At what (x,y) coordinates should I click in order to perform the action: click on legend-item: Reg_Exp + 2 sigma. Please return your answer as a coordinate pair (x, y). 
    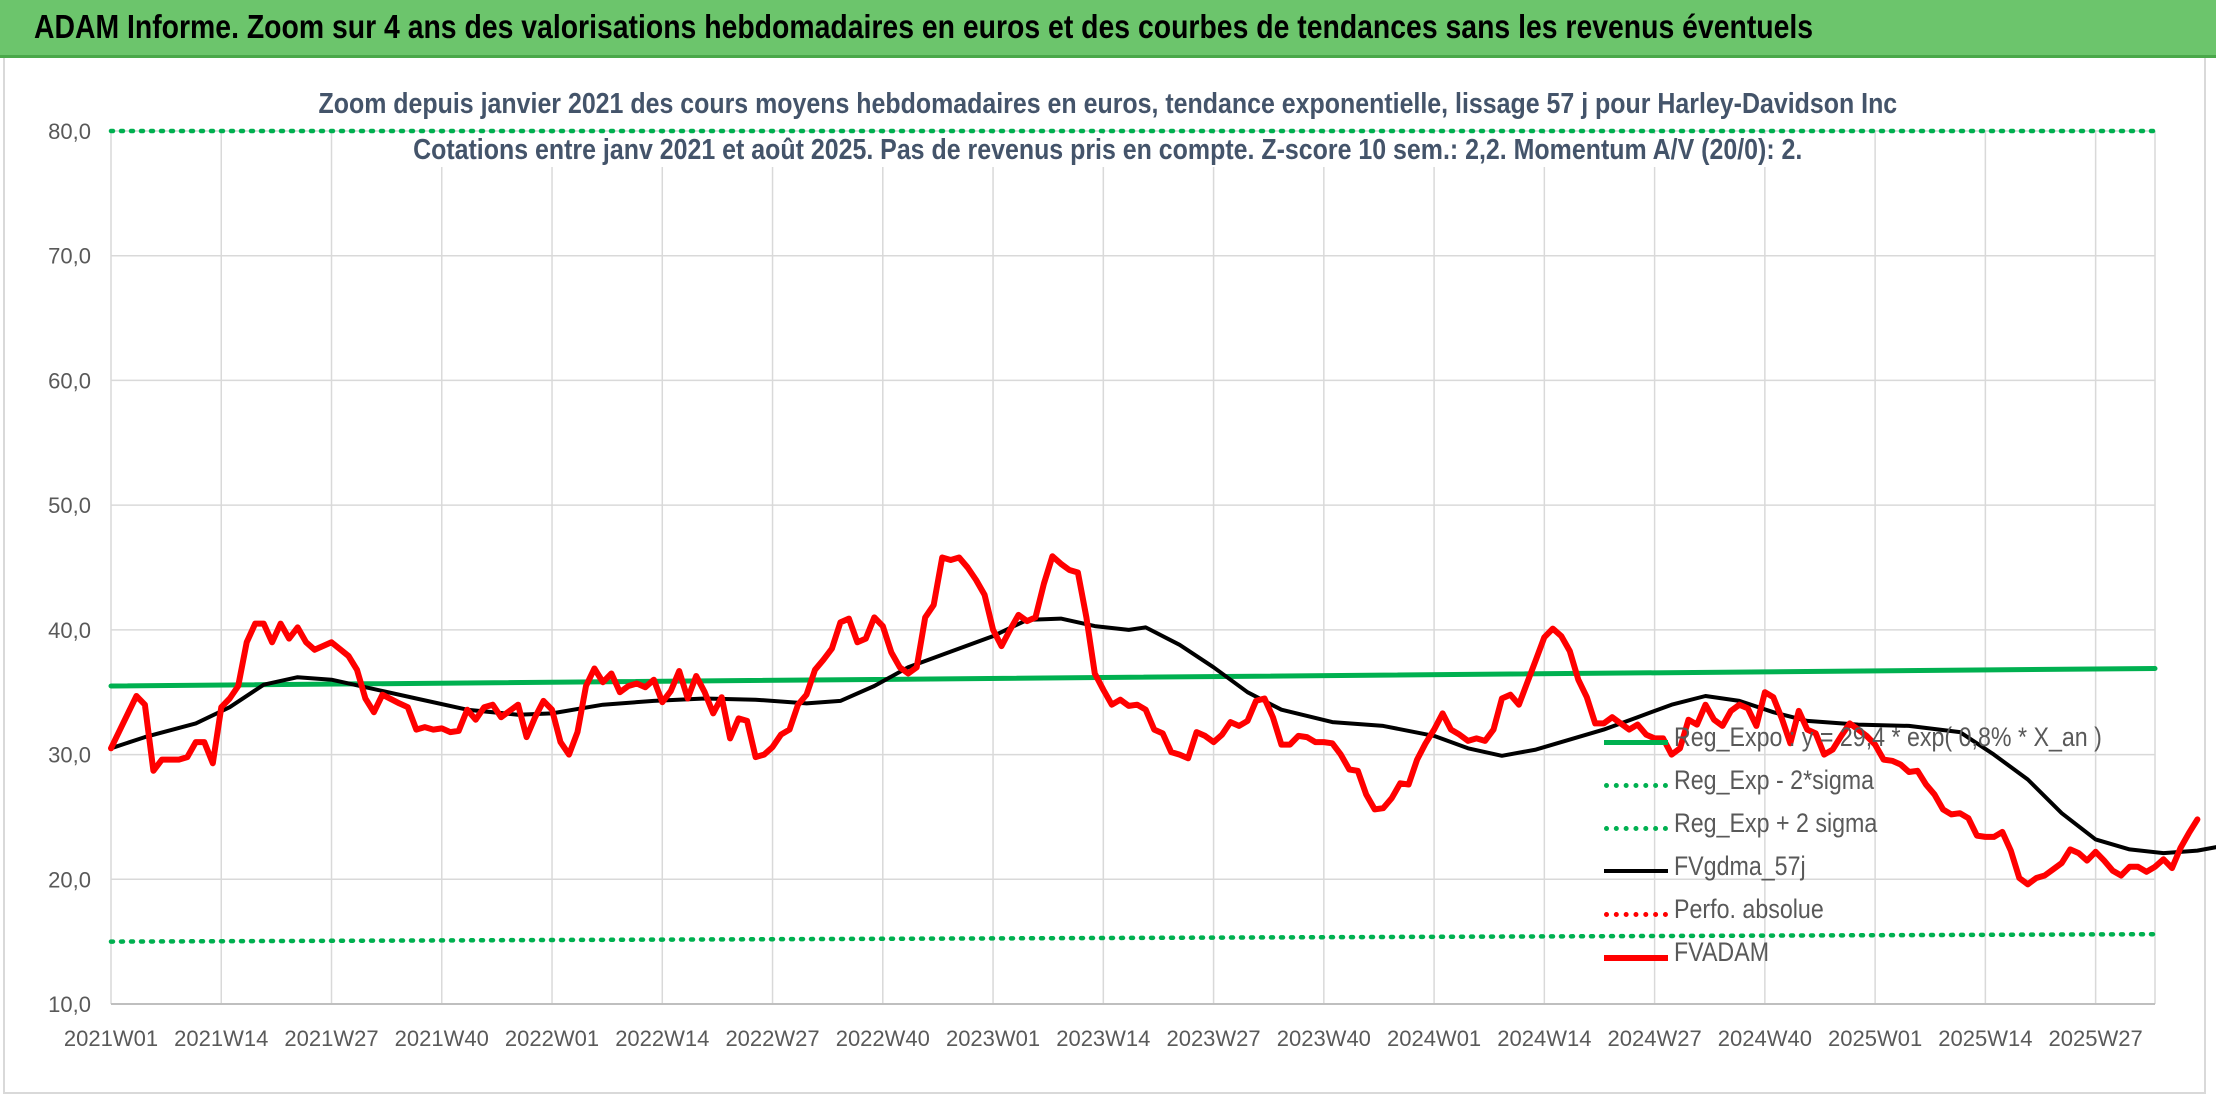
    Looking at the image, I should click on (1882, 826).